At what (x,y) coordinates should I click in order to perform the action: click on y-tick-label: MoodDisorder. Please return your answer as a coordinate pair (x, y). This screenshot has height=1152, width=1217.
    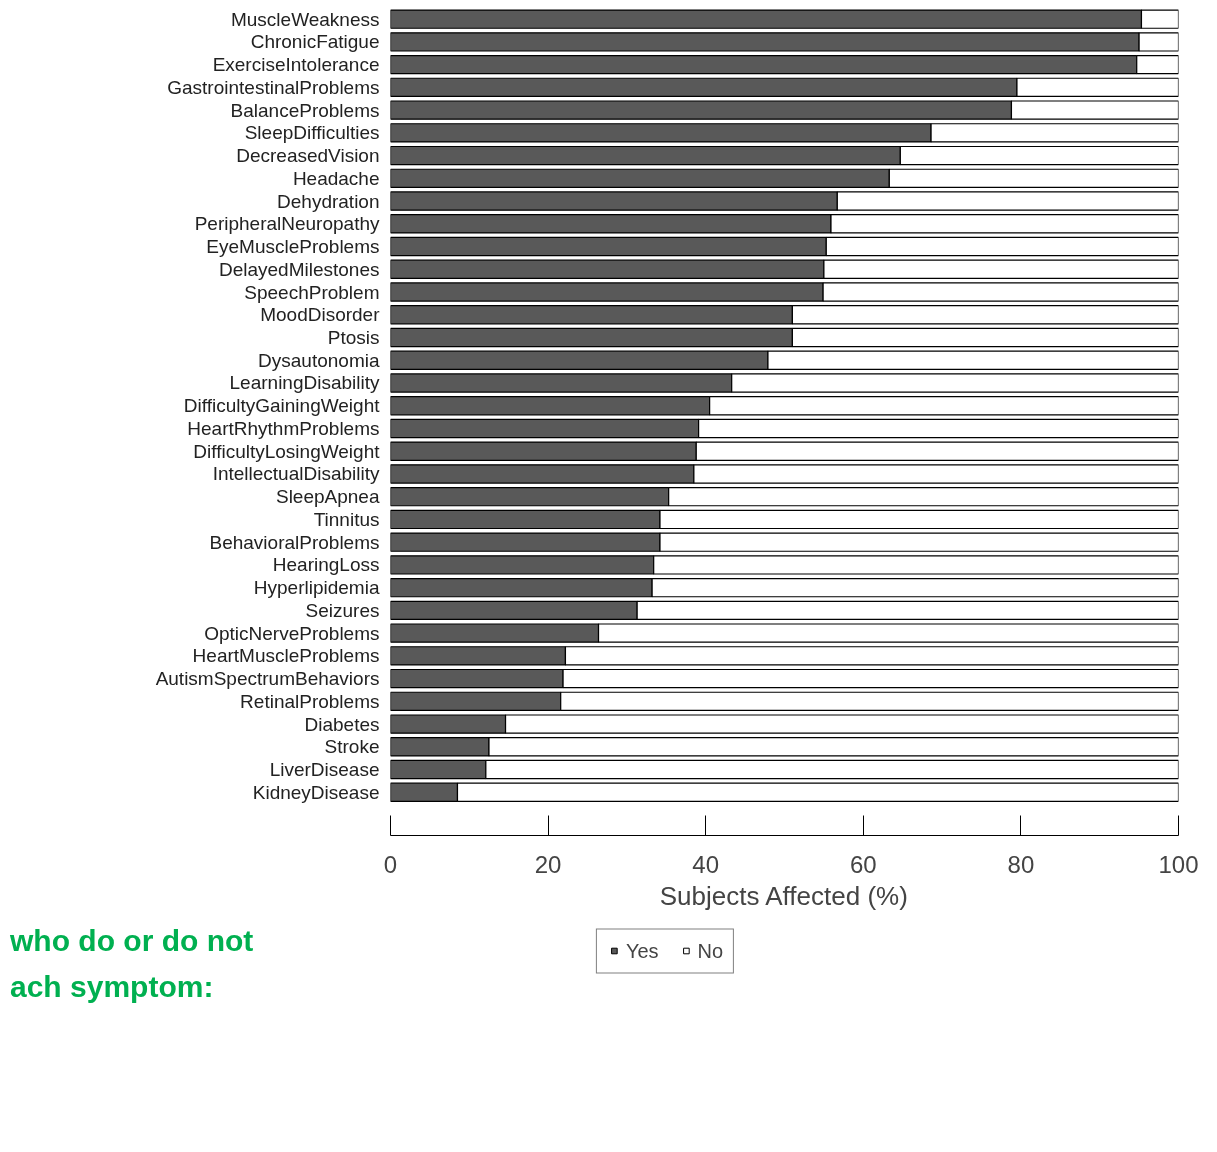
    Looking at the image, I should click on (320, 315).